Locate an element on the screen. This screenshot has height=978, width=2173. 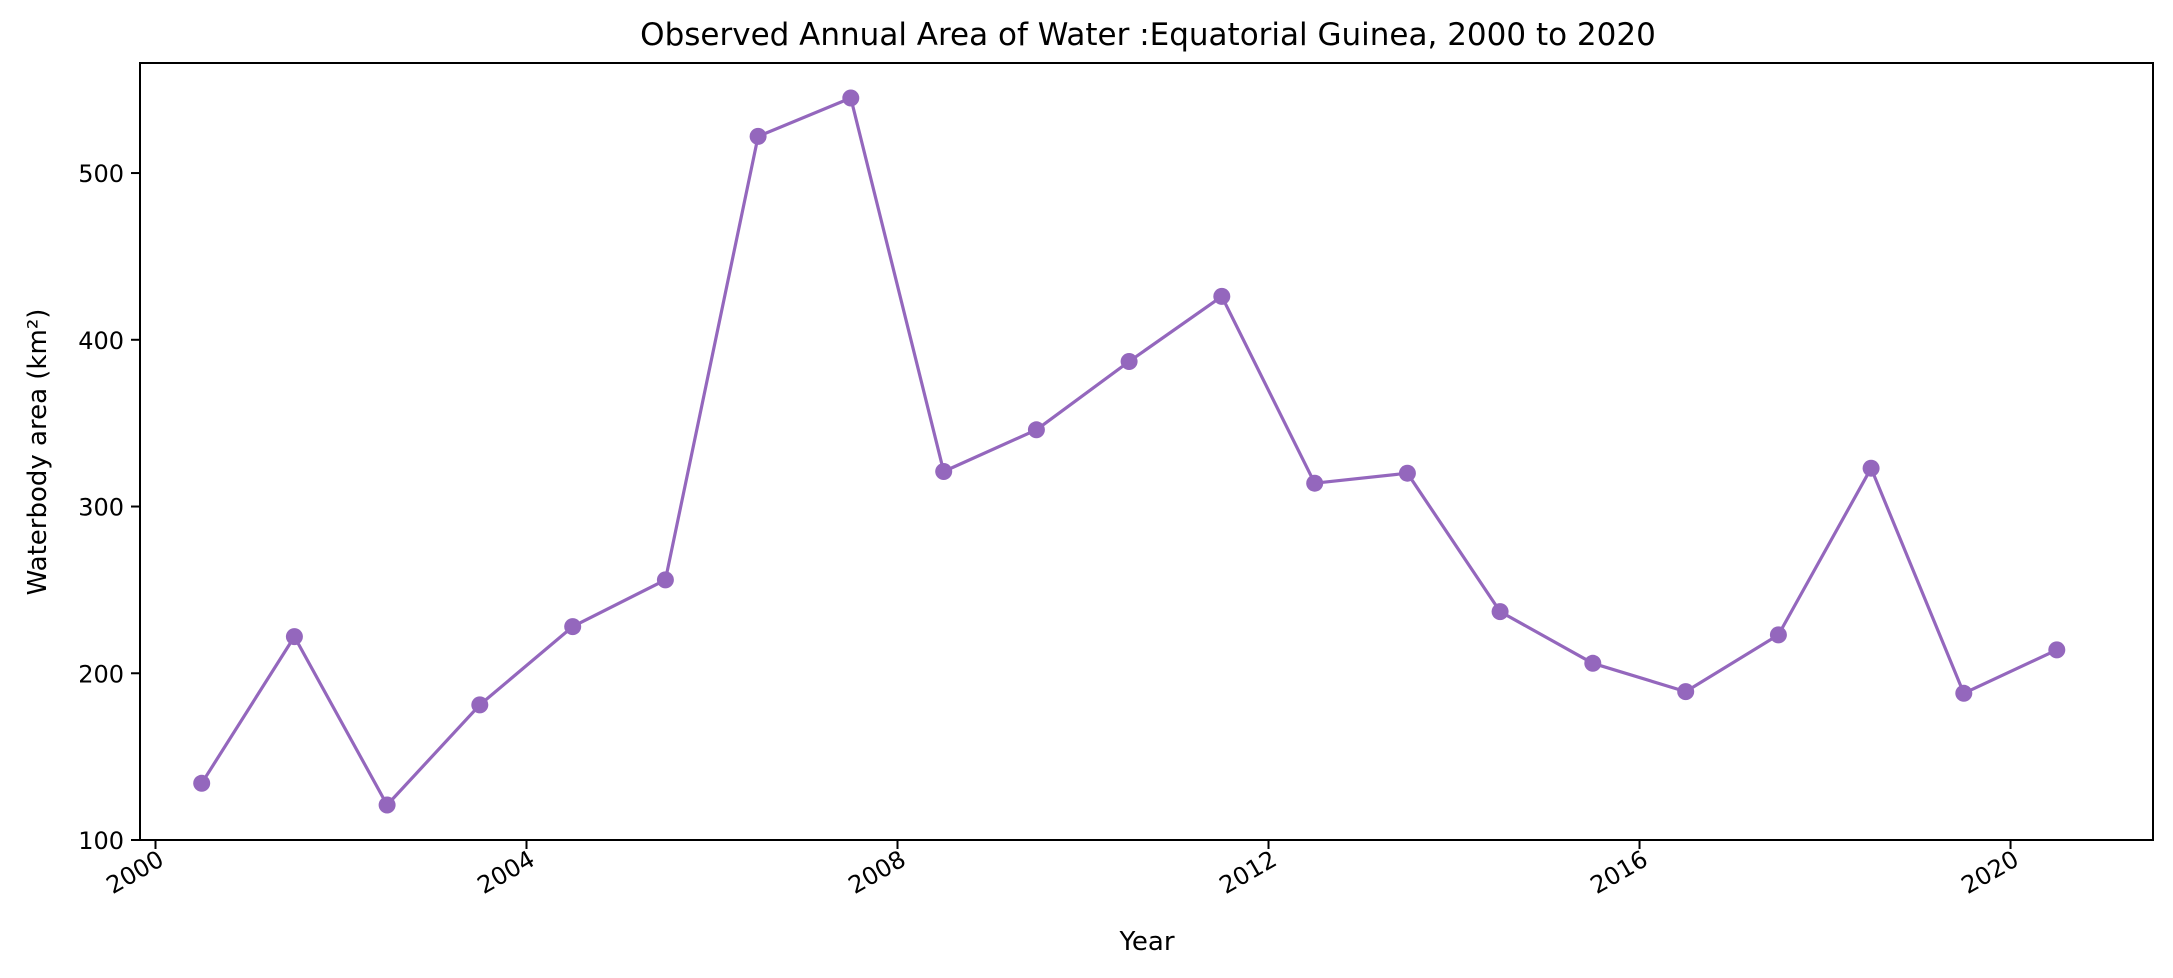
y-tick-label: 400 is located at coordinates (101, 341).